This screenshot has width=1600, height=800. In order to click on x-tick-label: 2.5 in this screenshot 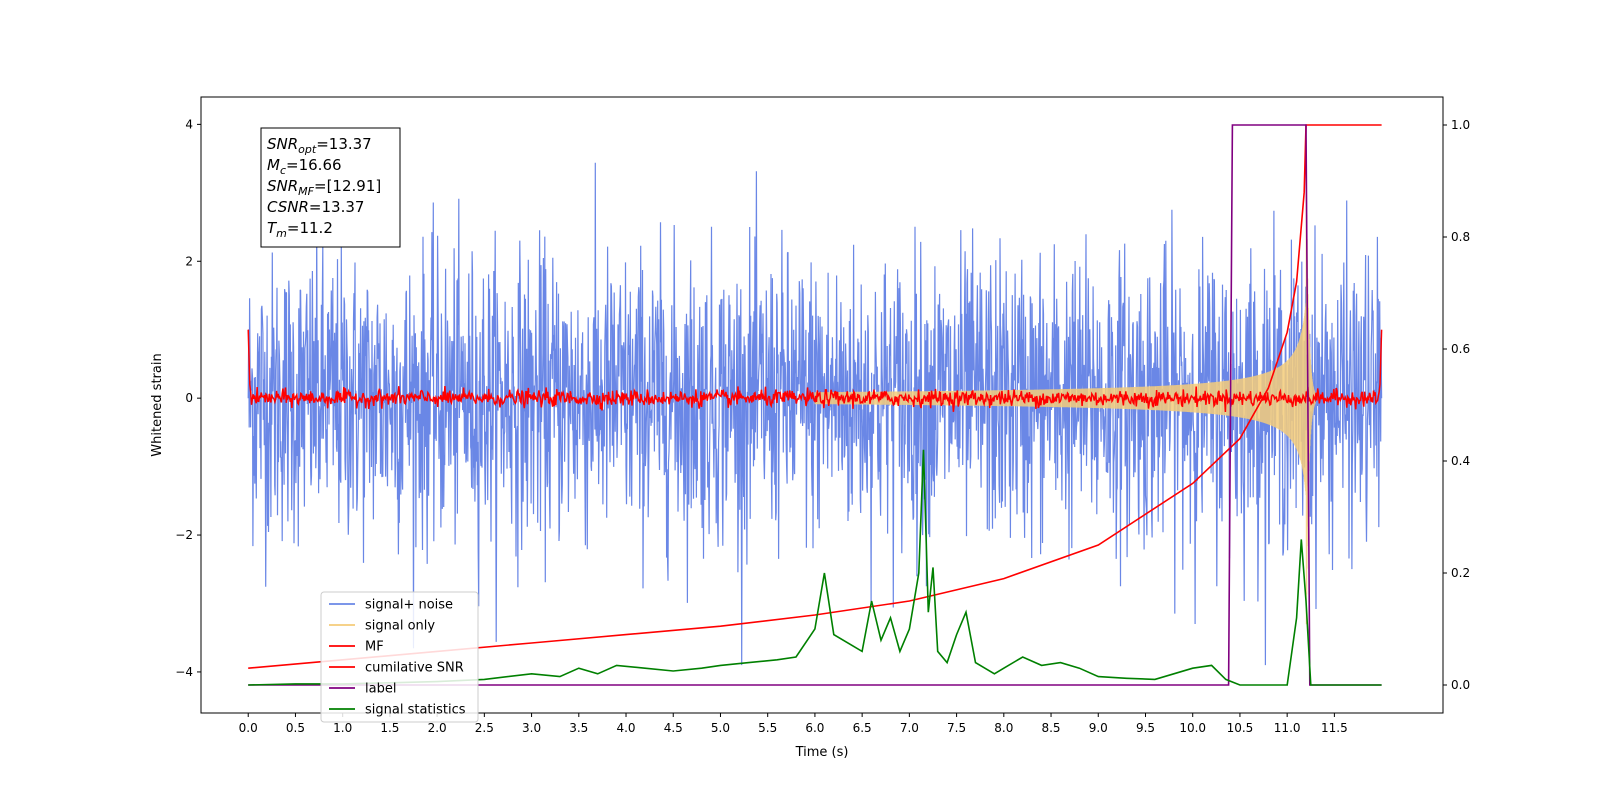, I will do `click(484, 728)`.